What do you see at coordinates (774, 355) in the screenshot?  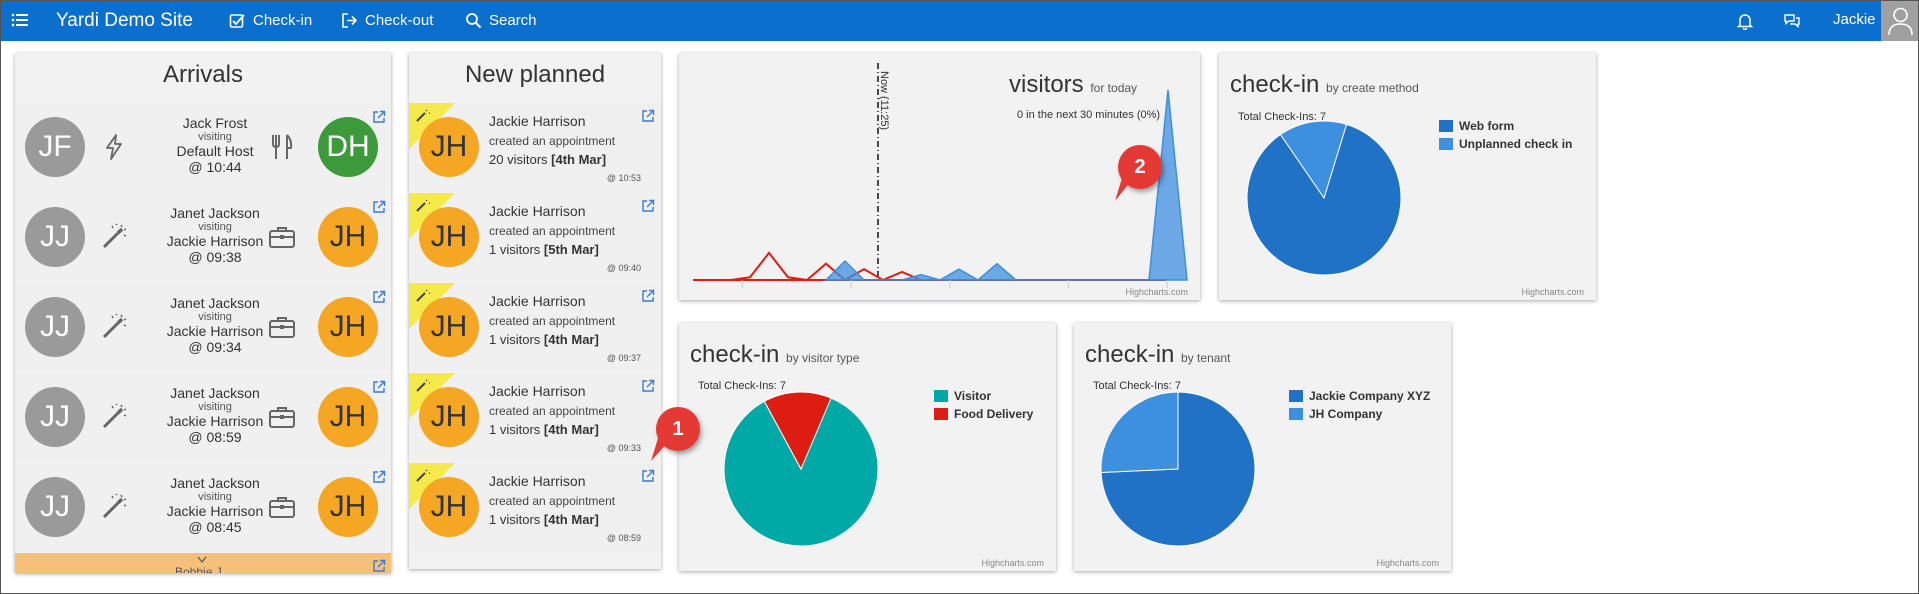 I see `visitor-type-title: check-in by visitor type` at bounding box center [774, 355].